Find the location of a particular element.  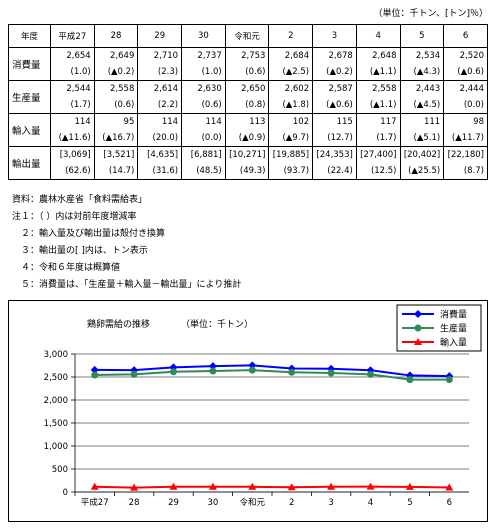

row-label: 生産量 is located at coordinates (29, 97).